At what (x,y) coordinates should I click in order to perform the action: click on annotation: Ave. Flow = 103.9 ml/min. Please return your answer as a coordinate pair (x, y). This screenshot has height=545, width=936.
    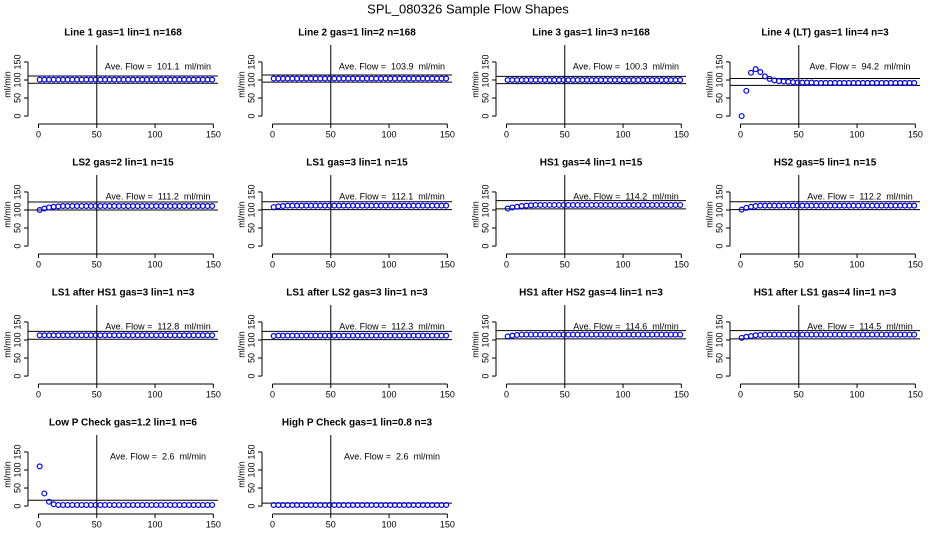
    Looking at the image, I should click on (392, 66).